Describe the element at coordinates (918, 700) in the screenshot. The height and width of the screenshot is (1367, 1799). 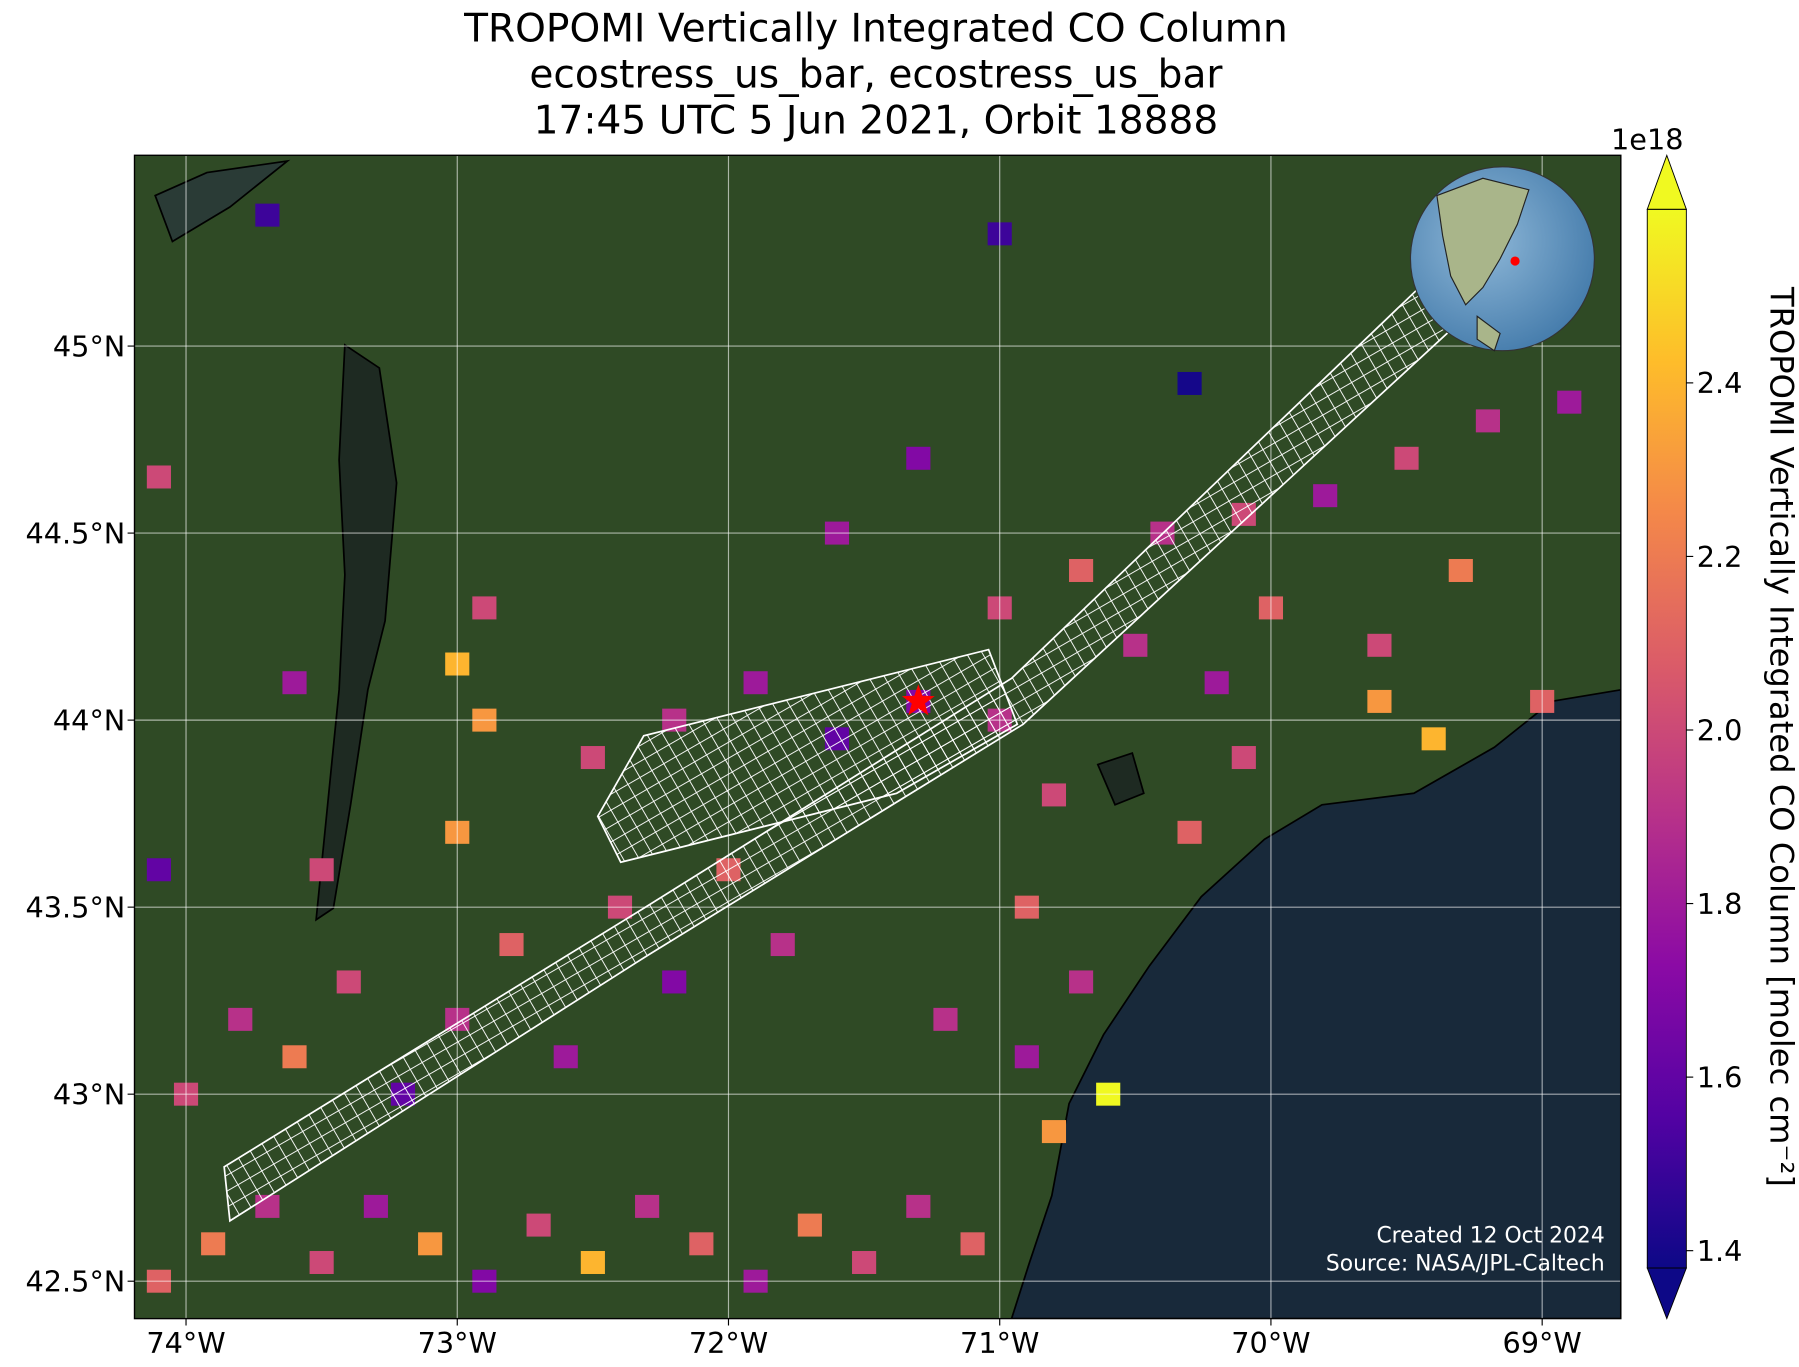
I see `target-star` at that location.